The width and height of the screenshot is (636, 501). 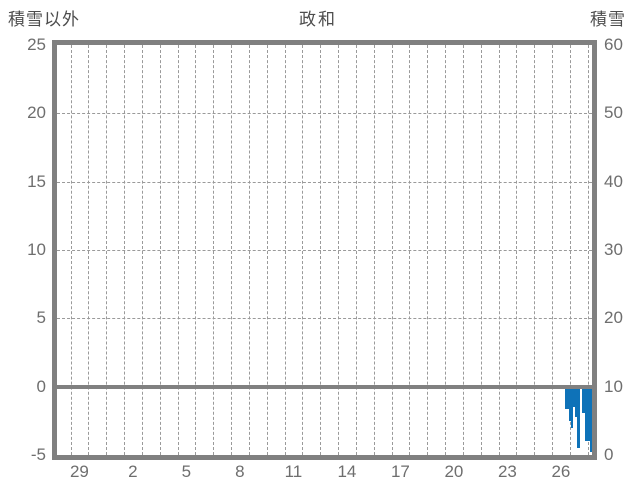 I want to click on right-axis-tick-label: 0, so click(x=609, y=454).